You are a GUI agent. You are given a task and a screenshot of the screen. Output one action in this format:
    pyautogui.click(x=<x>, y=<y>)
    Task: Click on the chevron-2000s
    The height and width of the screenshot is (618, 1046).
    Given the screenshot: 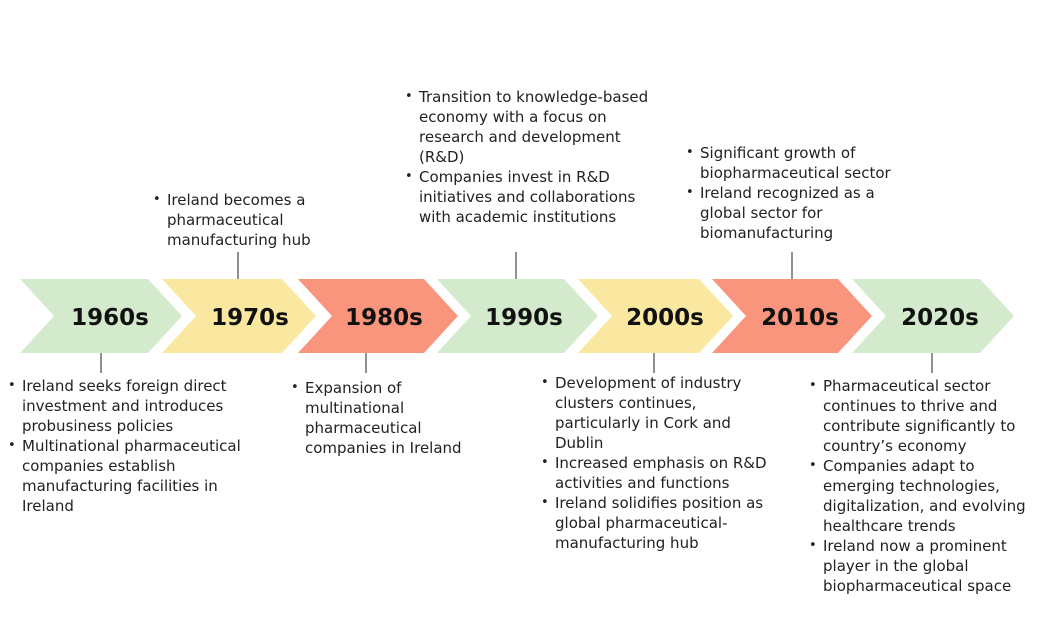 What is the action you would take?
    pyautogui.click(x=655, y=316)
    